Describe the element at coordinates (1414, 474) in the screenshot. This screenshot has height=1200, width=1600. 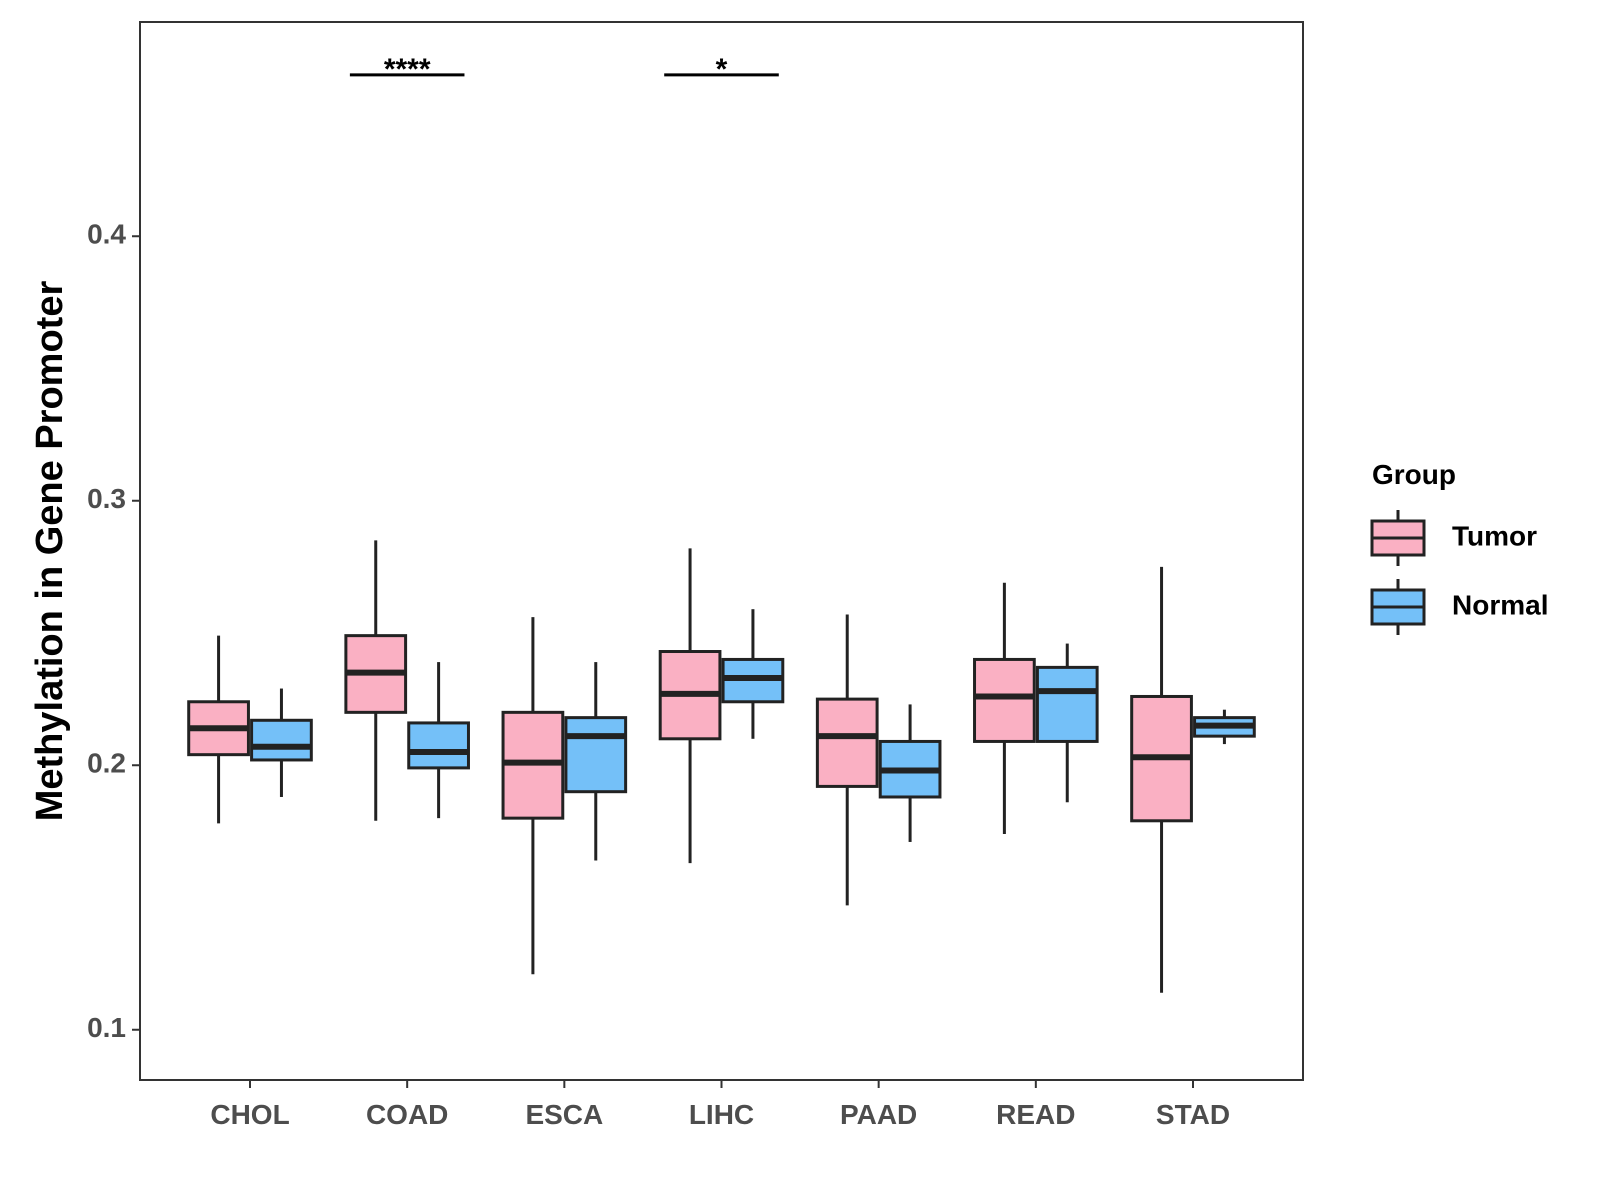
I see `legend-title: Group` at that location.